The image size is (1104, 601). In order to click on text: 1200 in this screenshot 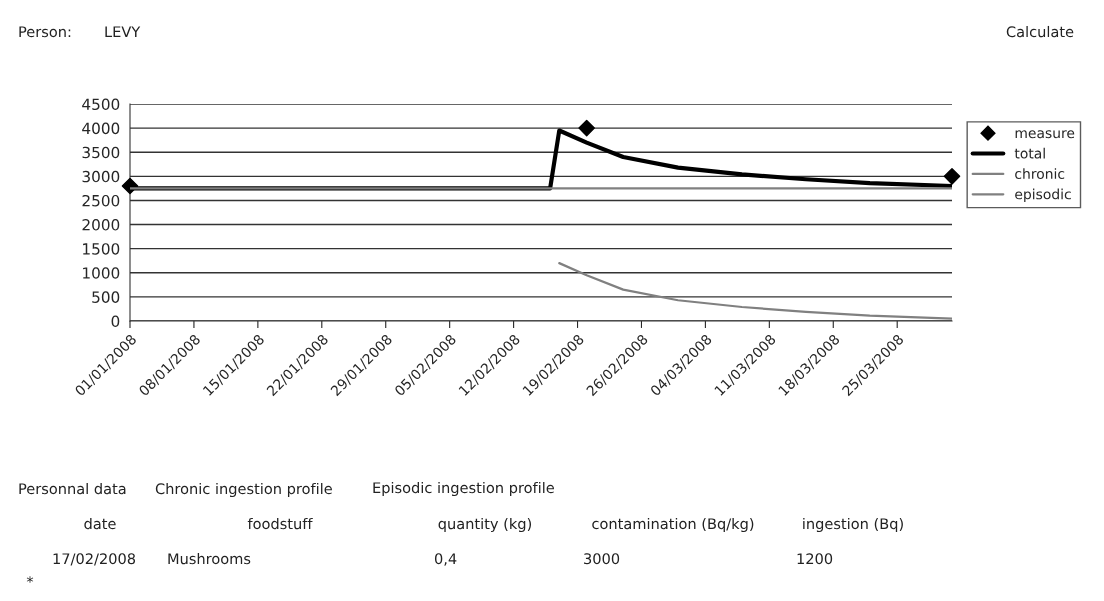, I will do `click(815, 559)`.